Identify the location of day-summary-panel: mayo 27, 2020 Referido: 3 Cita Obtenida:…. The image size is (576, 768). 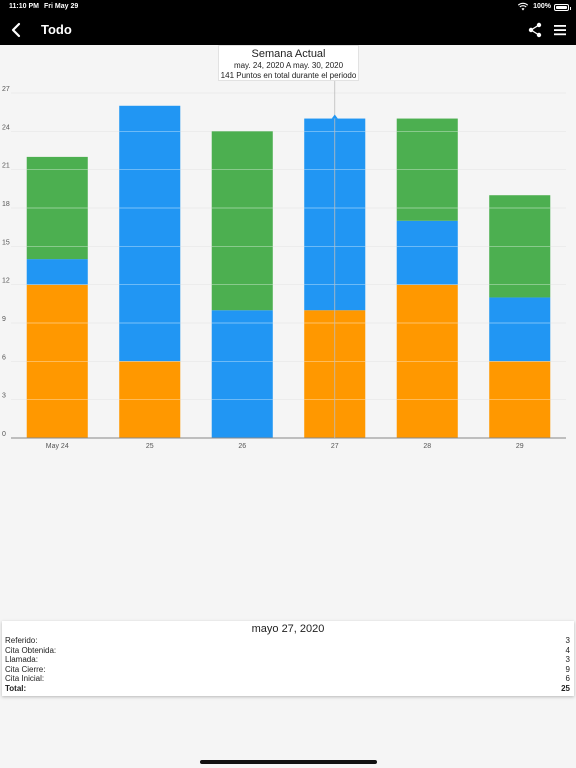
(288, 658).